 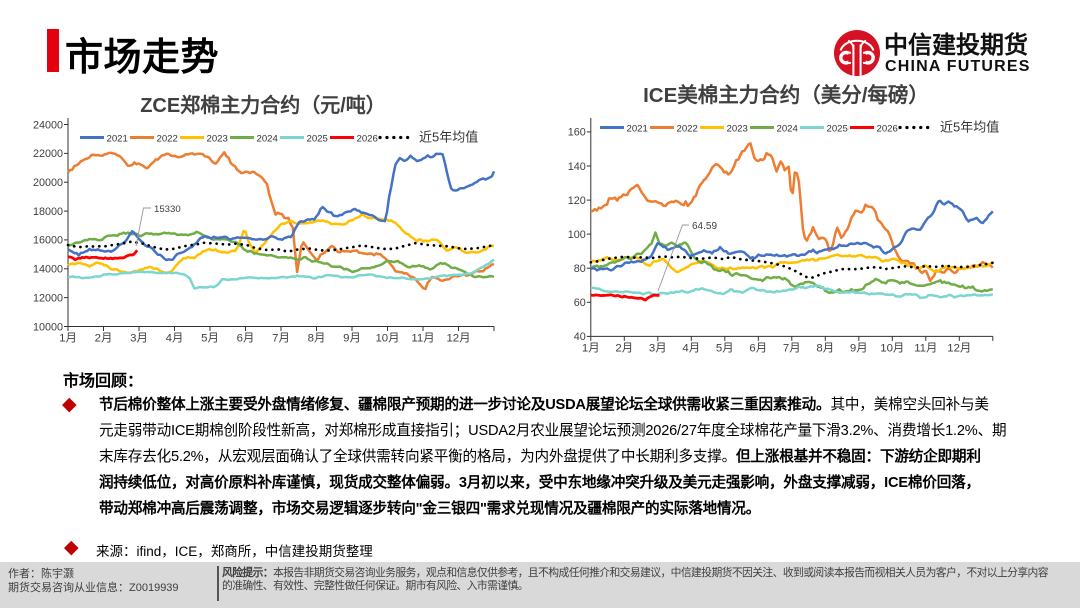 What do you see at coordinates (48, 298) in the screenshot?
I see `svg-text: 12000` at bounding box center [48, 298].